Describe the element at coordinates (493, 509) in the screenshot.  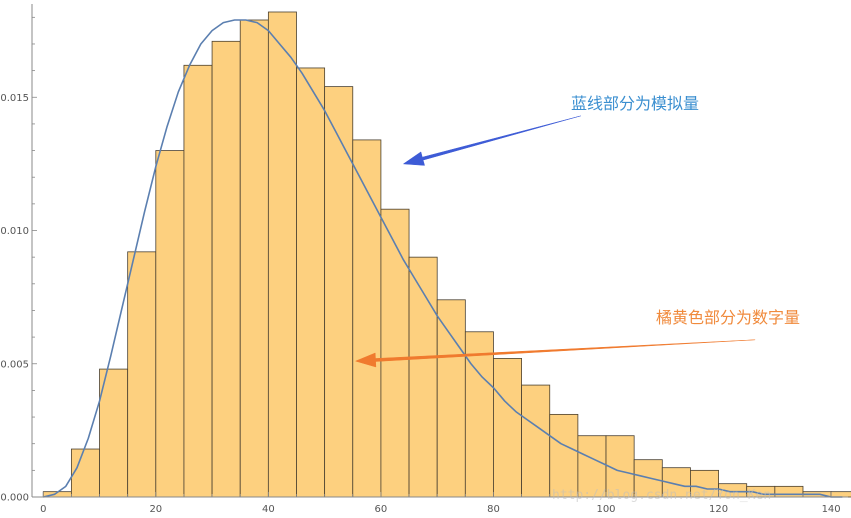
I see `x-tick-label: 80` at that location.